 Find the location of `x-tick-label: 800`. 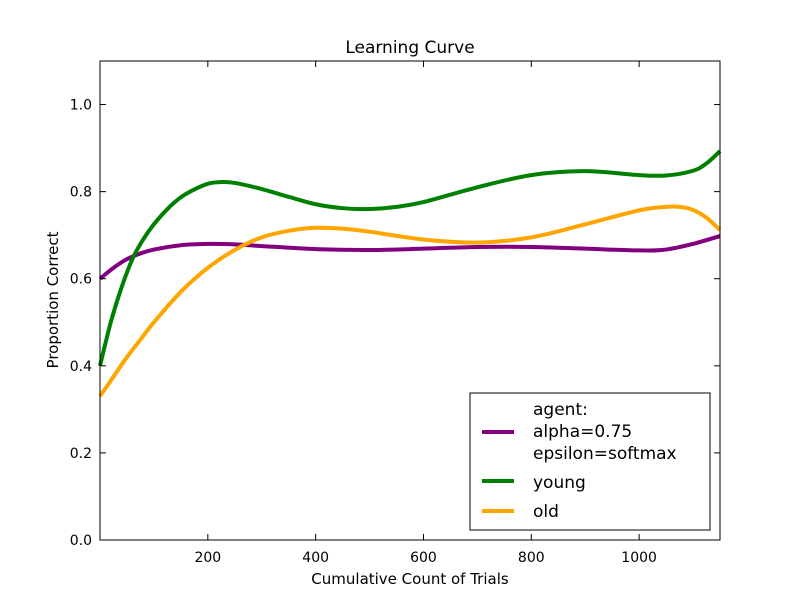

x-tick-label: 800 is located at coordinates (531, 558).